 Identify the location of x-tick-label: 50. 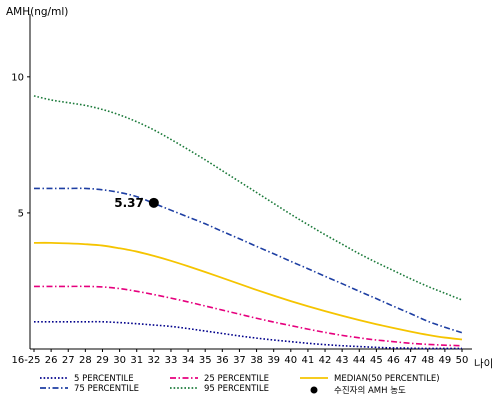
(462, 360).